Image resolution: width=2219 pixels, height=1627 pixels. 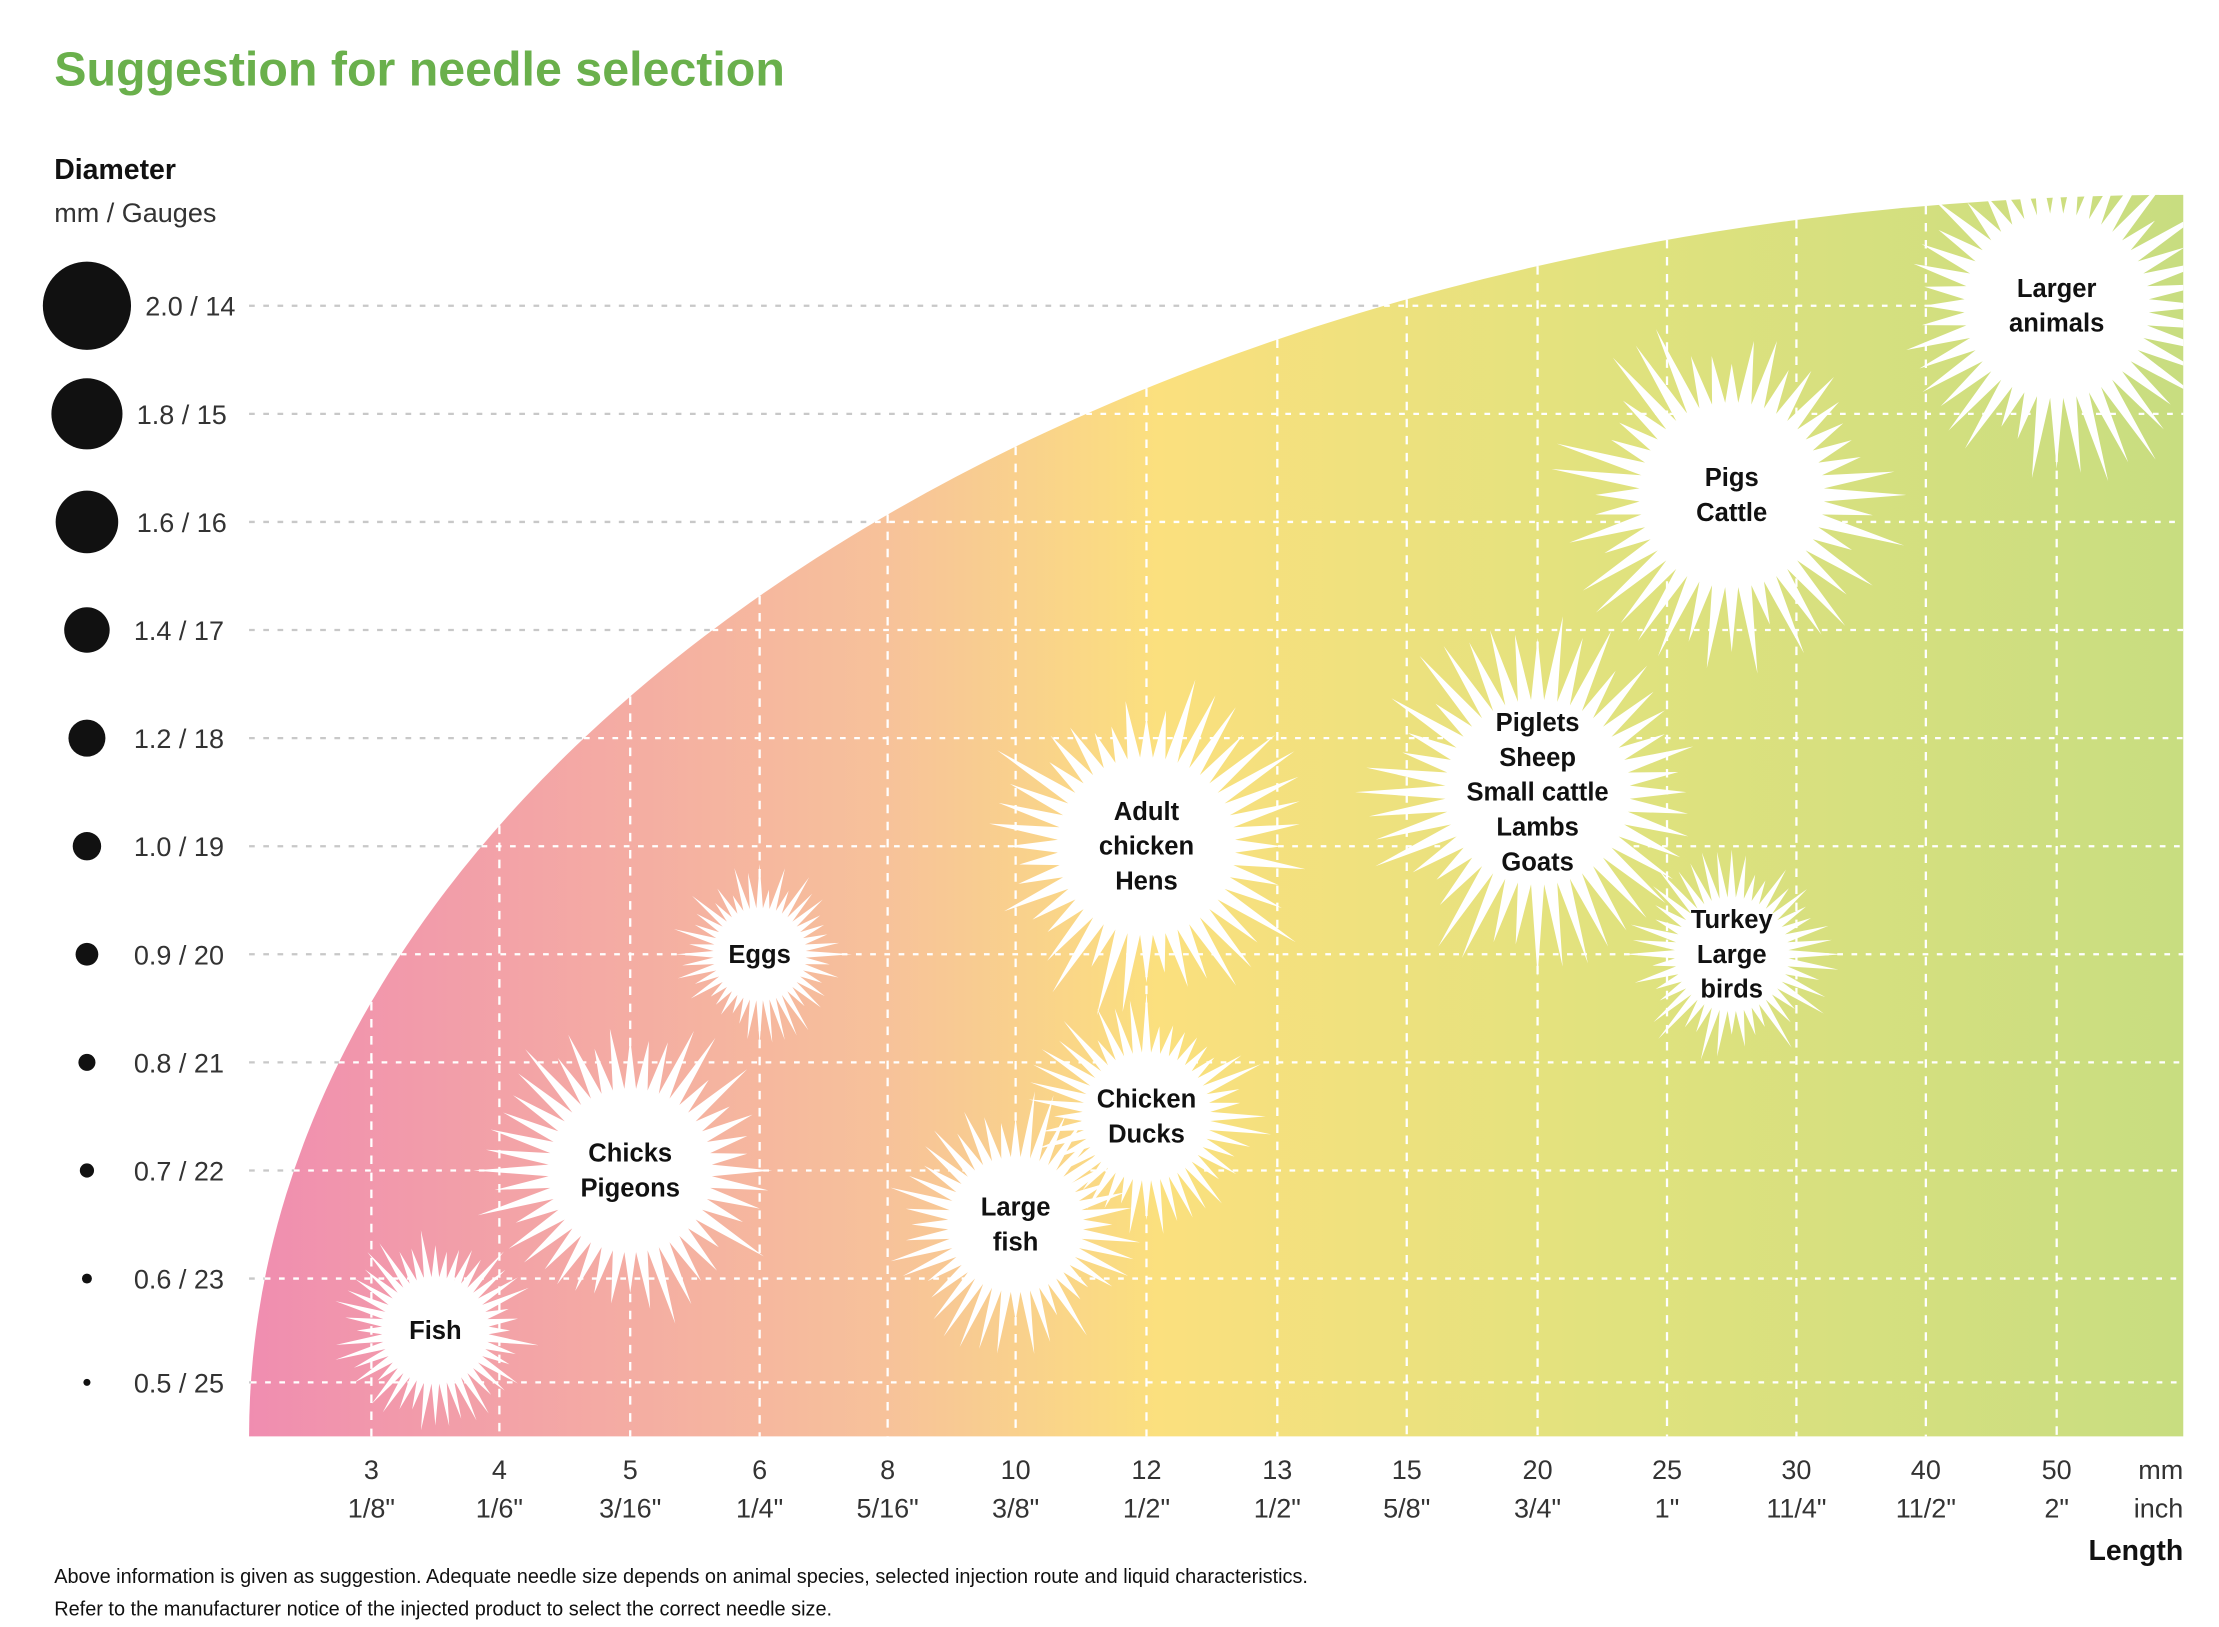 What do you see at coordinates (1015, 1508) in the screenshot?
I see `x-tick-label-inch: 3/8"` at bounding box center [1015, 1508].